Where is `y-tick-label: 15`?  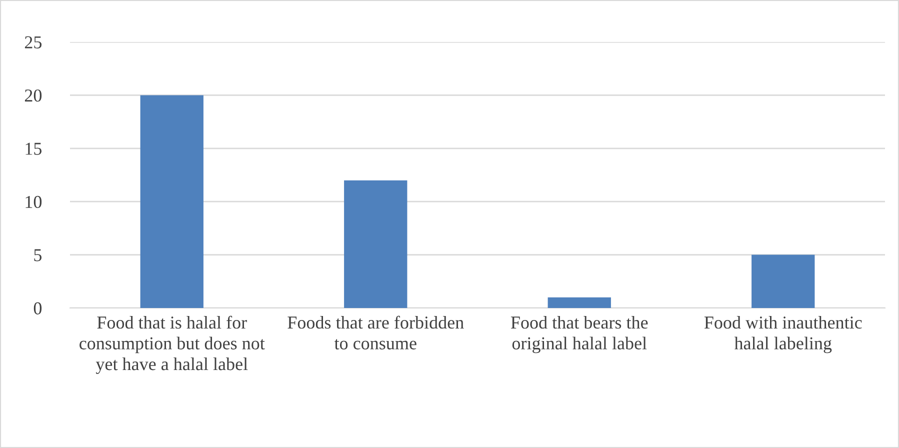
y-tick-label: 15 is located at coordinates (34, 148).